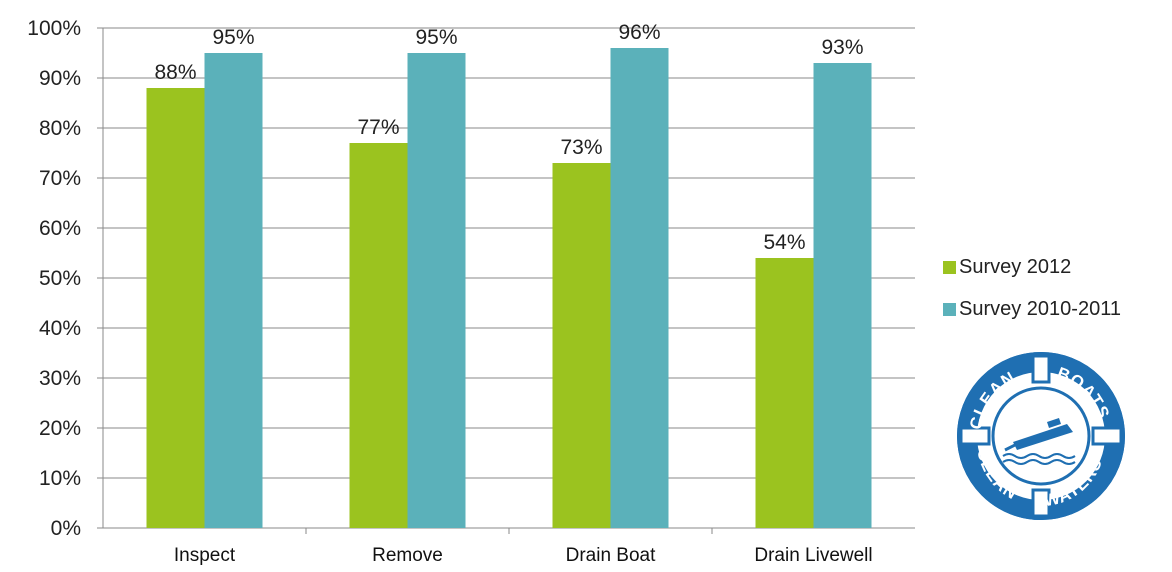  What do you see at coordinates (60, 228) in the screenshot?
I see `y-tick-label: 60%` at bounding box center [60, 228].